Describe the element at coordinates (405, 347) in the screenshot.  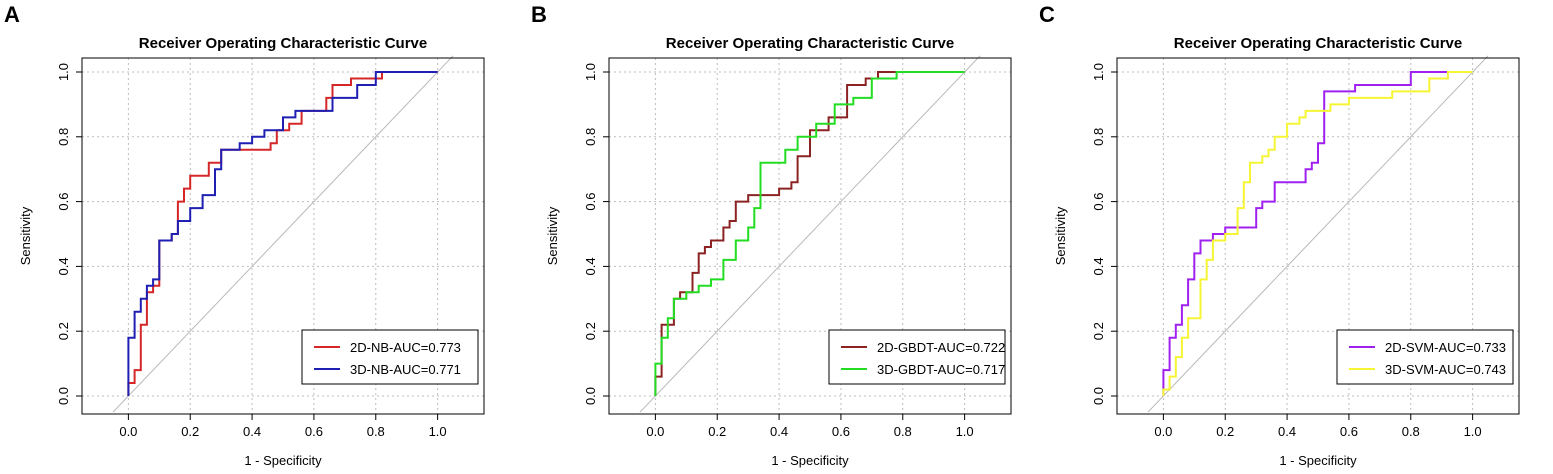
I see `legend-label: 2D-NB-AUC=0.773` at that location.